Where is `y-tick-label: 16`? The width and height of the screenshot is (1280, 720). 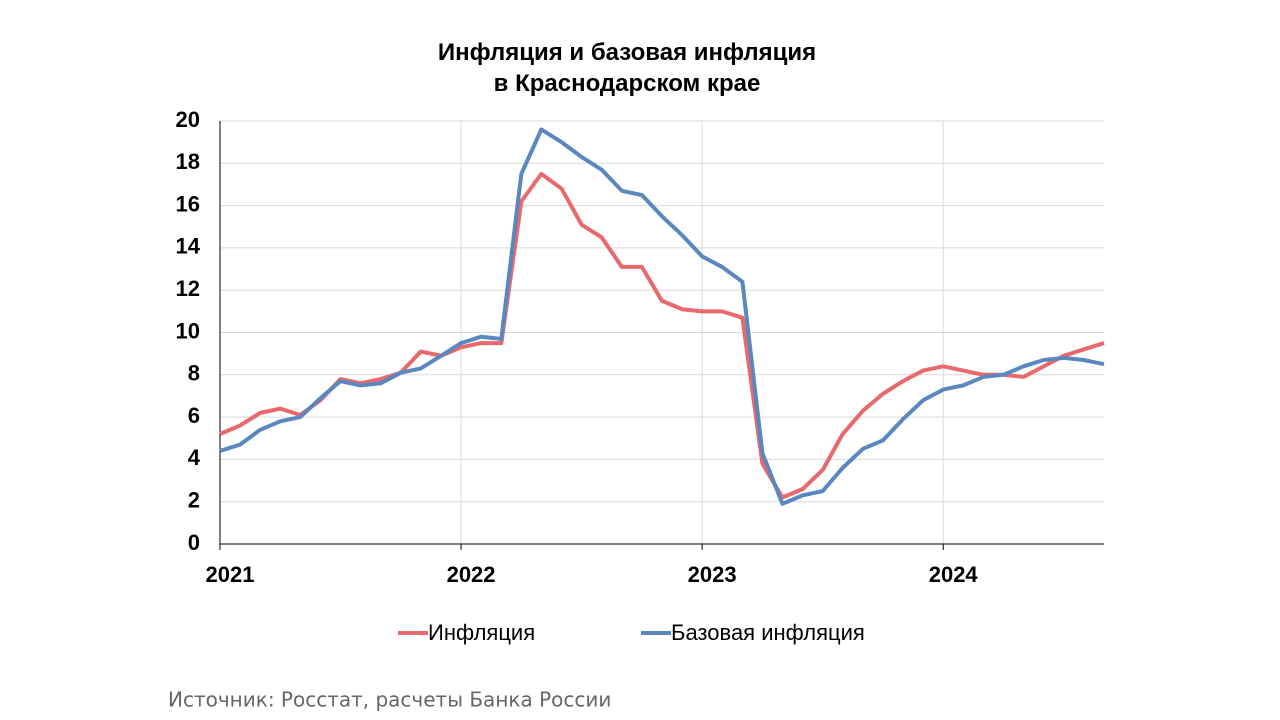 y-tick-label: 16 is located at coordinates (188, 203).